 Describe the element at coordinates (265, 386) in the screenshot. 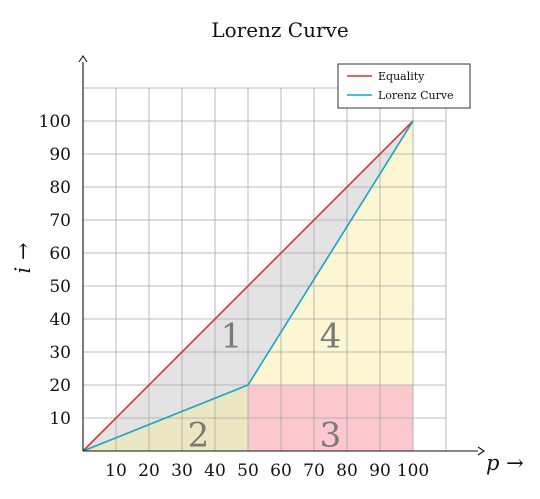

I see `region-labels: 1 2 3 4` at that location.